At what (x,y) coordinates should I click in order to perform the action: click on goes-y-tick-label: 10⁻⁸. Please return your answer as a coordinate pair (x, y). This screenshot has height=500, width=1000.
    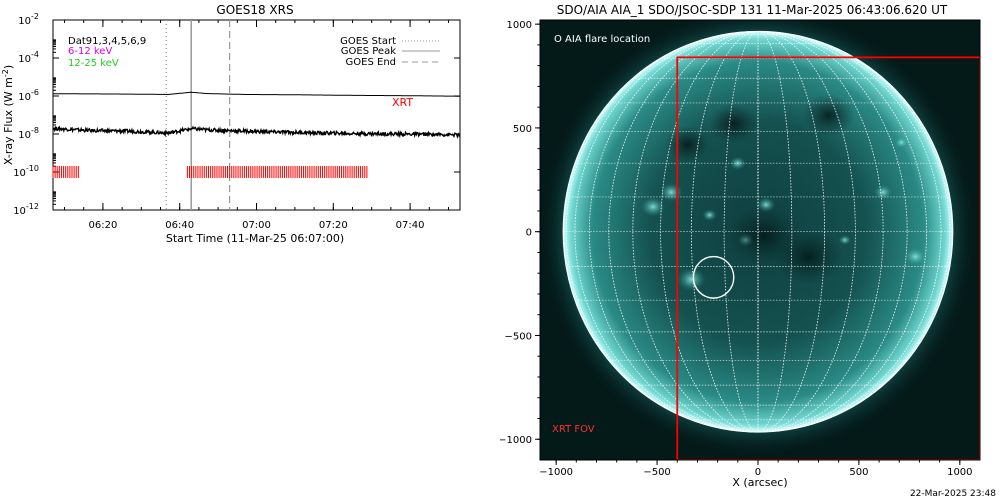
    Looking at the image, I should click on (28, 133).